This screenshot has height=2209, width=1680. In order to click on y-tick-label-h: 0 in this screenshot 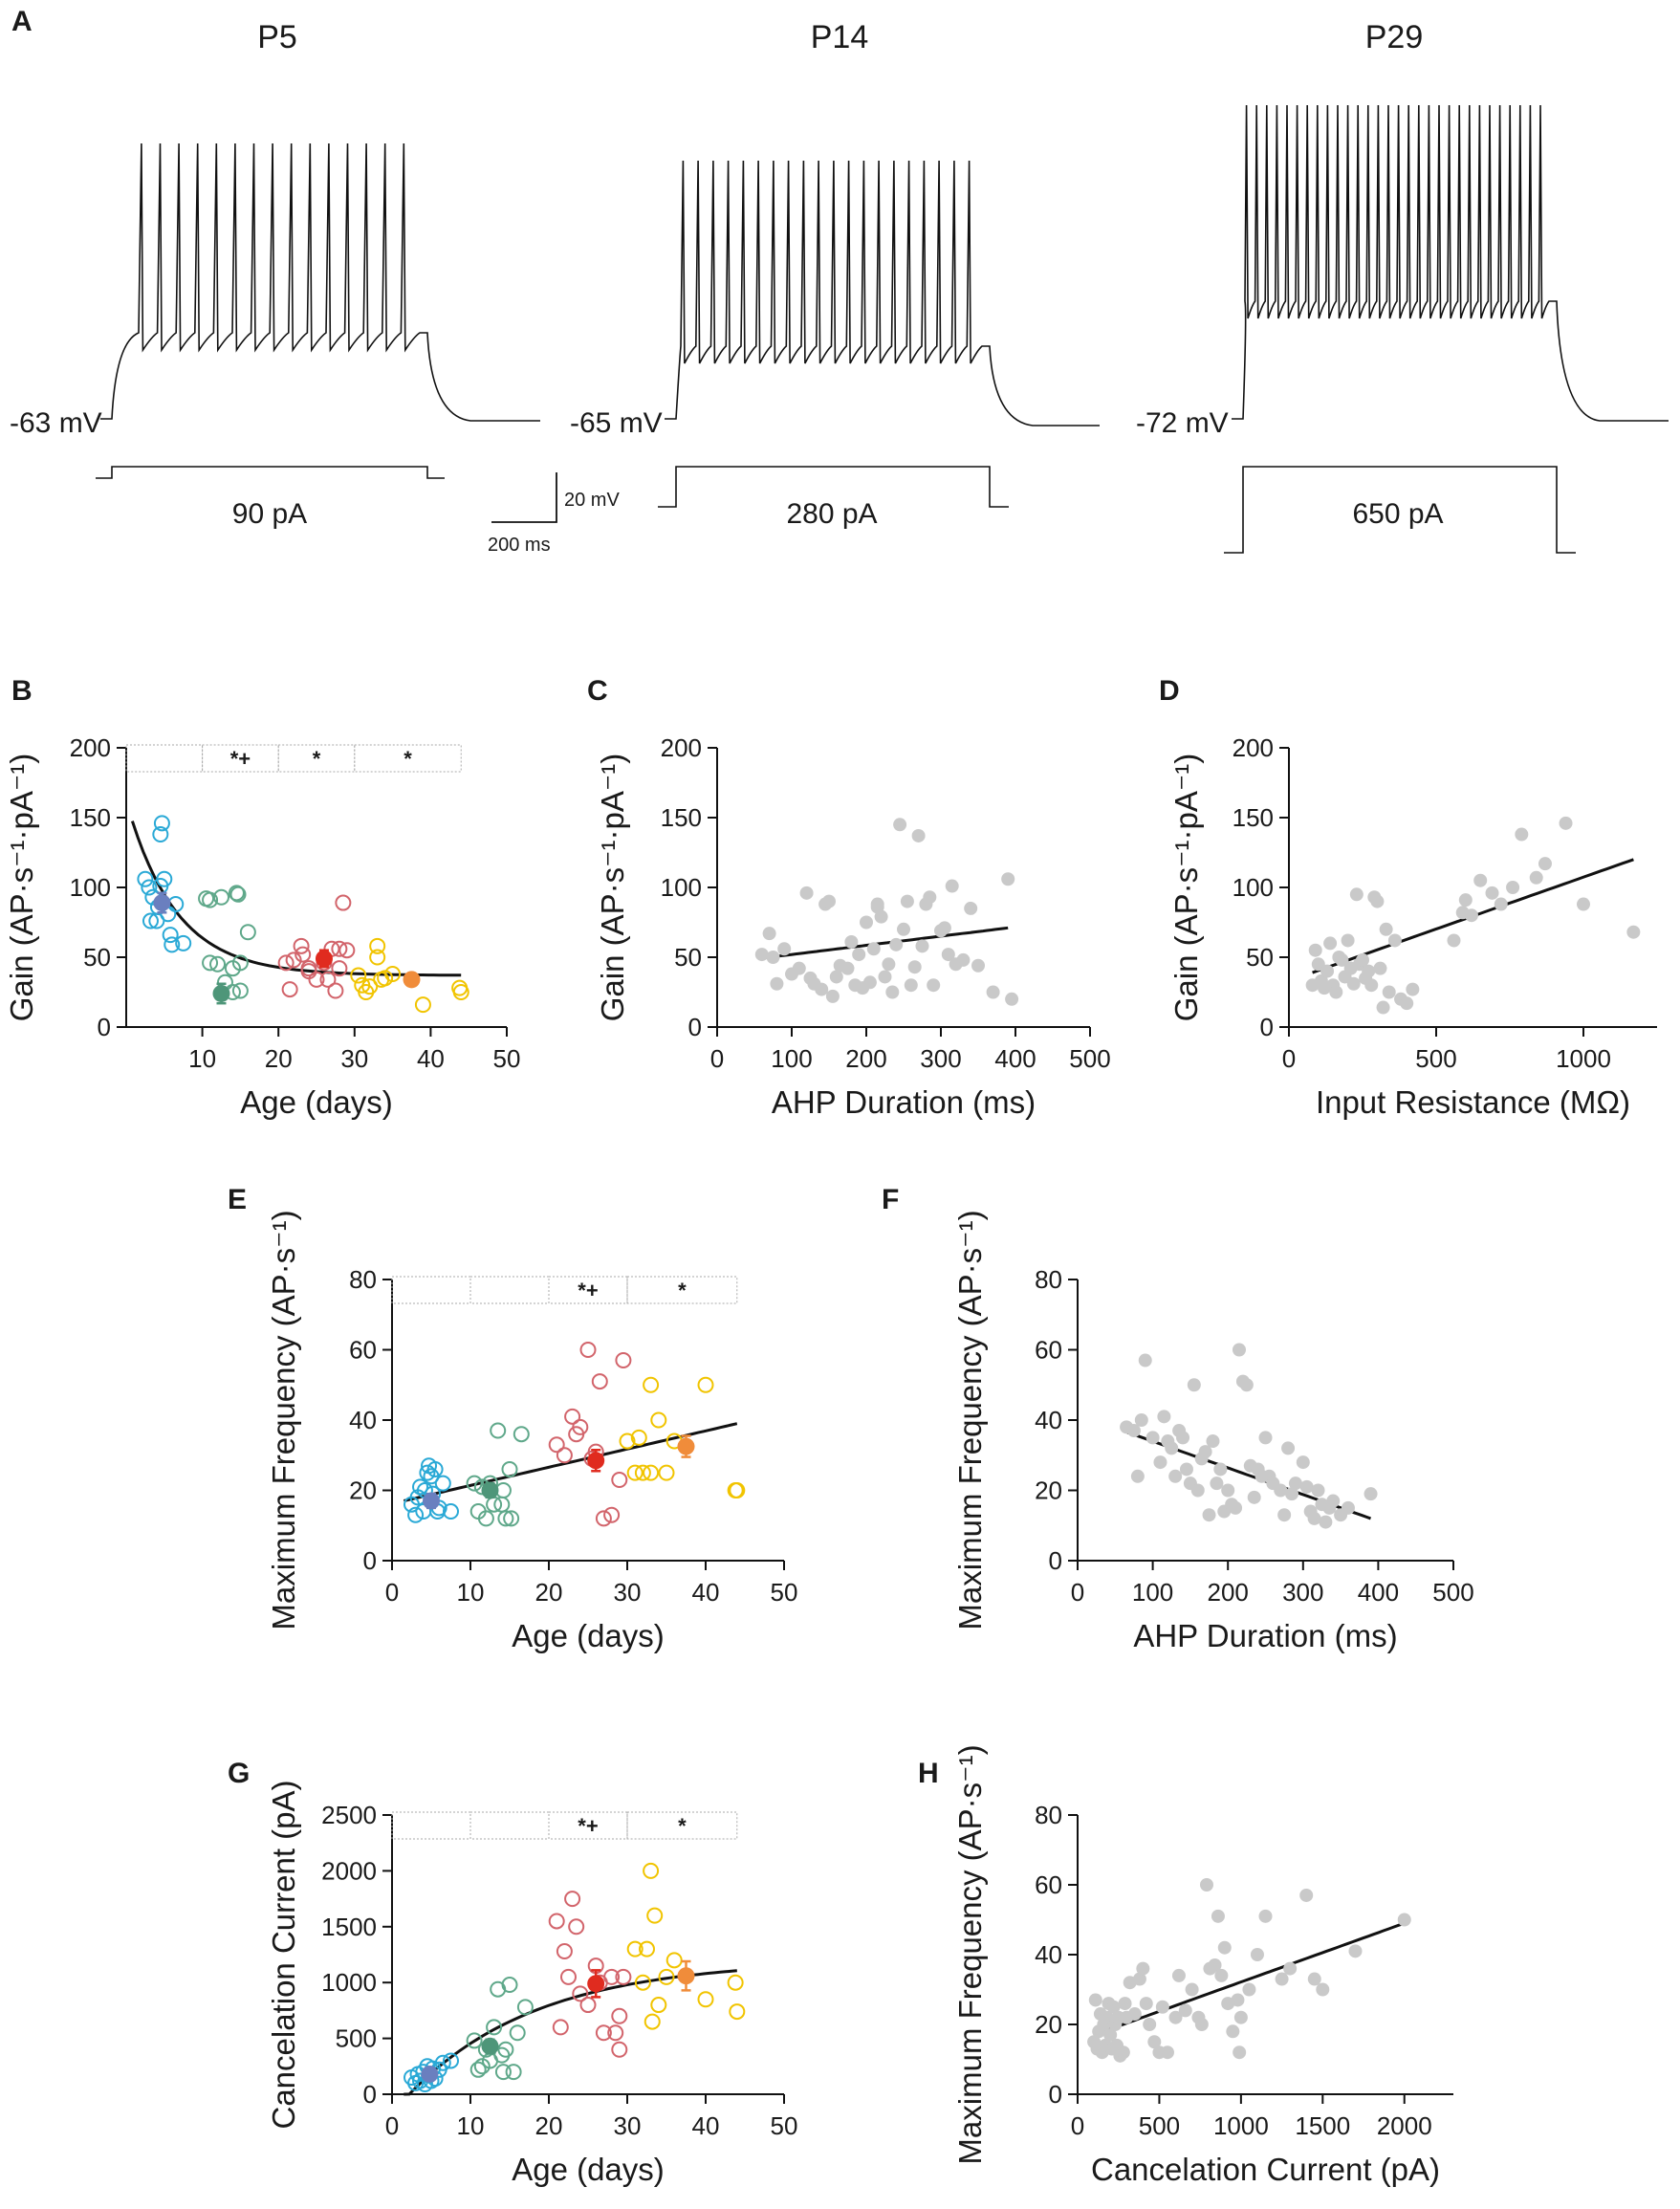, I will do `click(1055, 2094)`.